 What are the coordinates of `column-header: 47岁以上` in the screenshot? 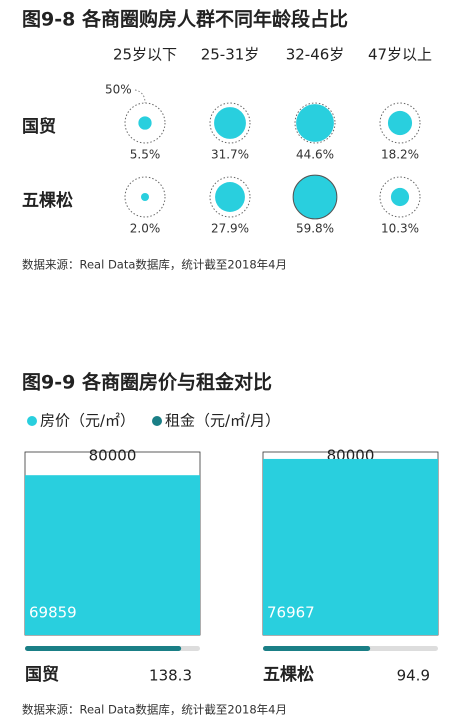 It's located at (400, 55).